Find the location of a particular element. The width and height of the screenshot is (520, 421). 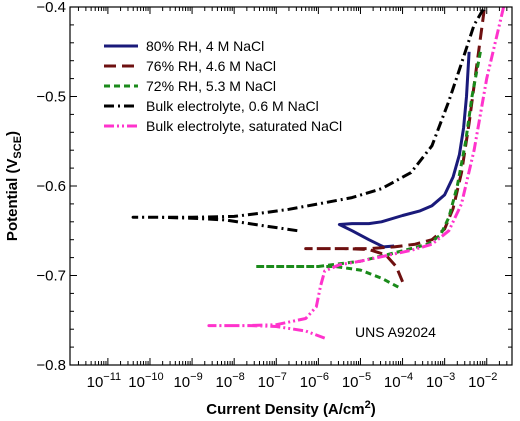

x-tick-label: 10⁻⁷ is located at coordinates (272, 381).